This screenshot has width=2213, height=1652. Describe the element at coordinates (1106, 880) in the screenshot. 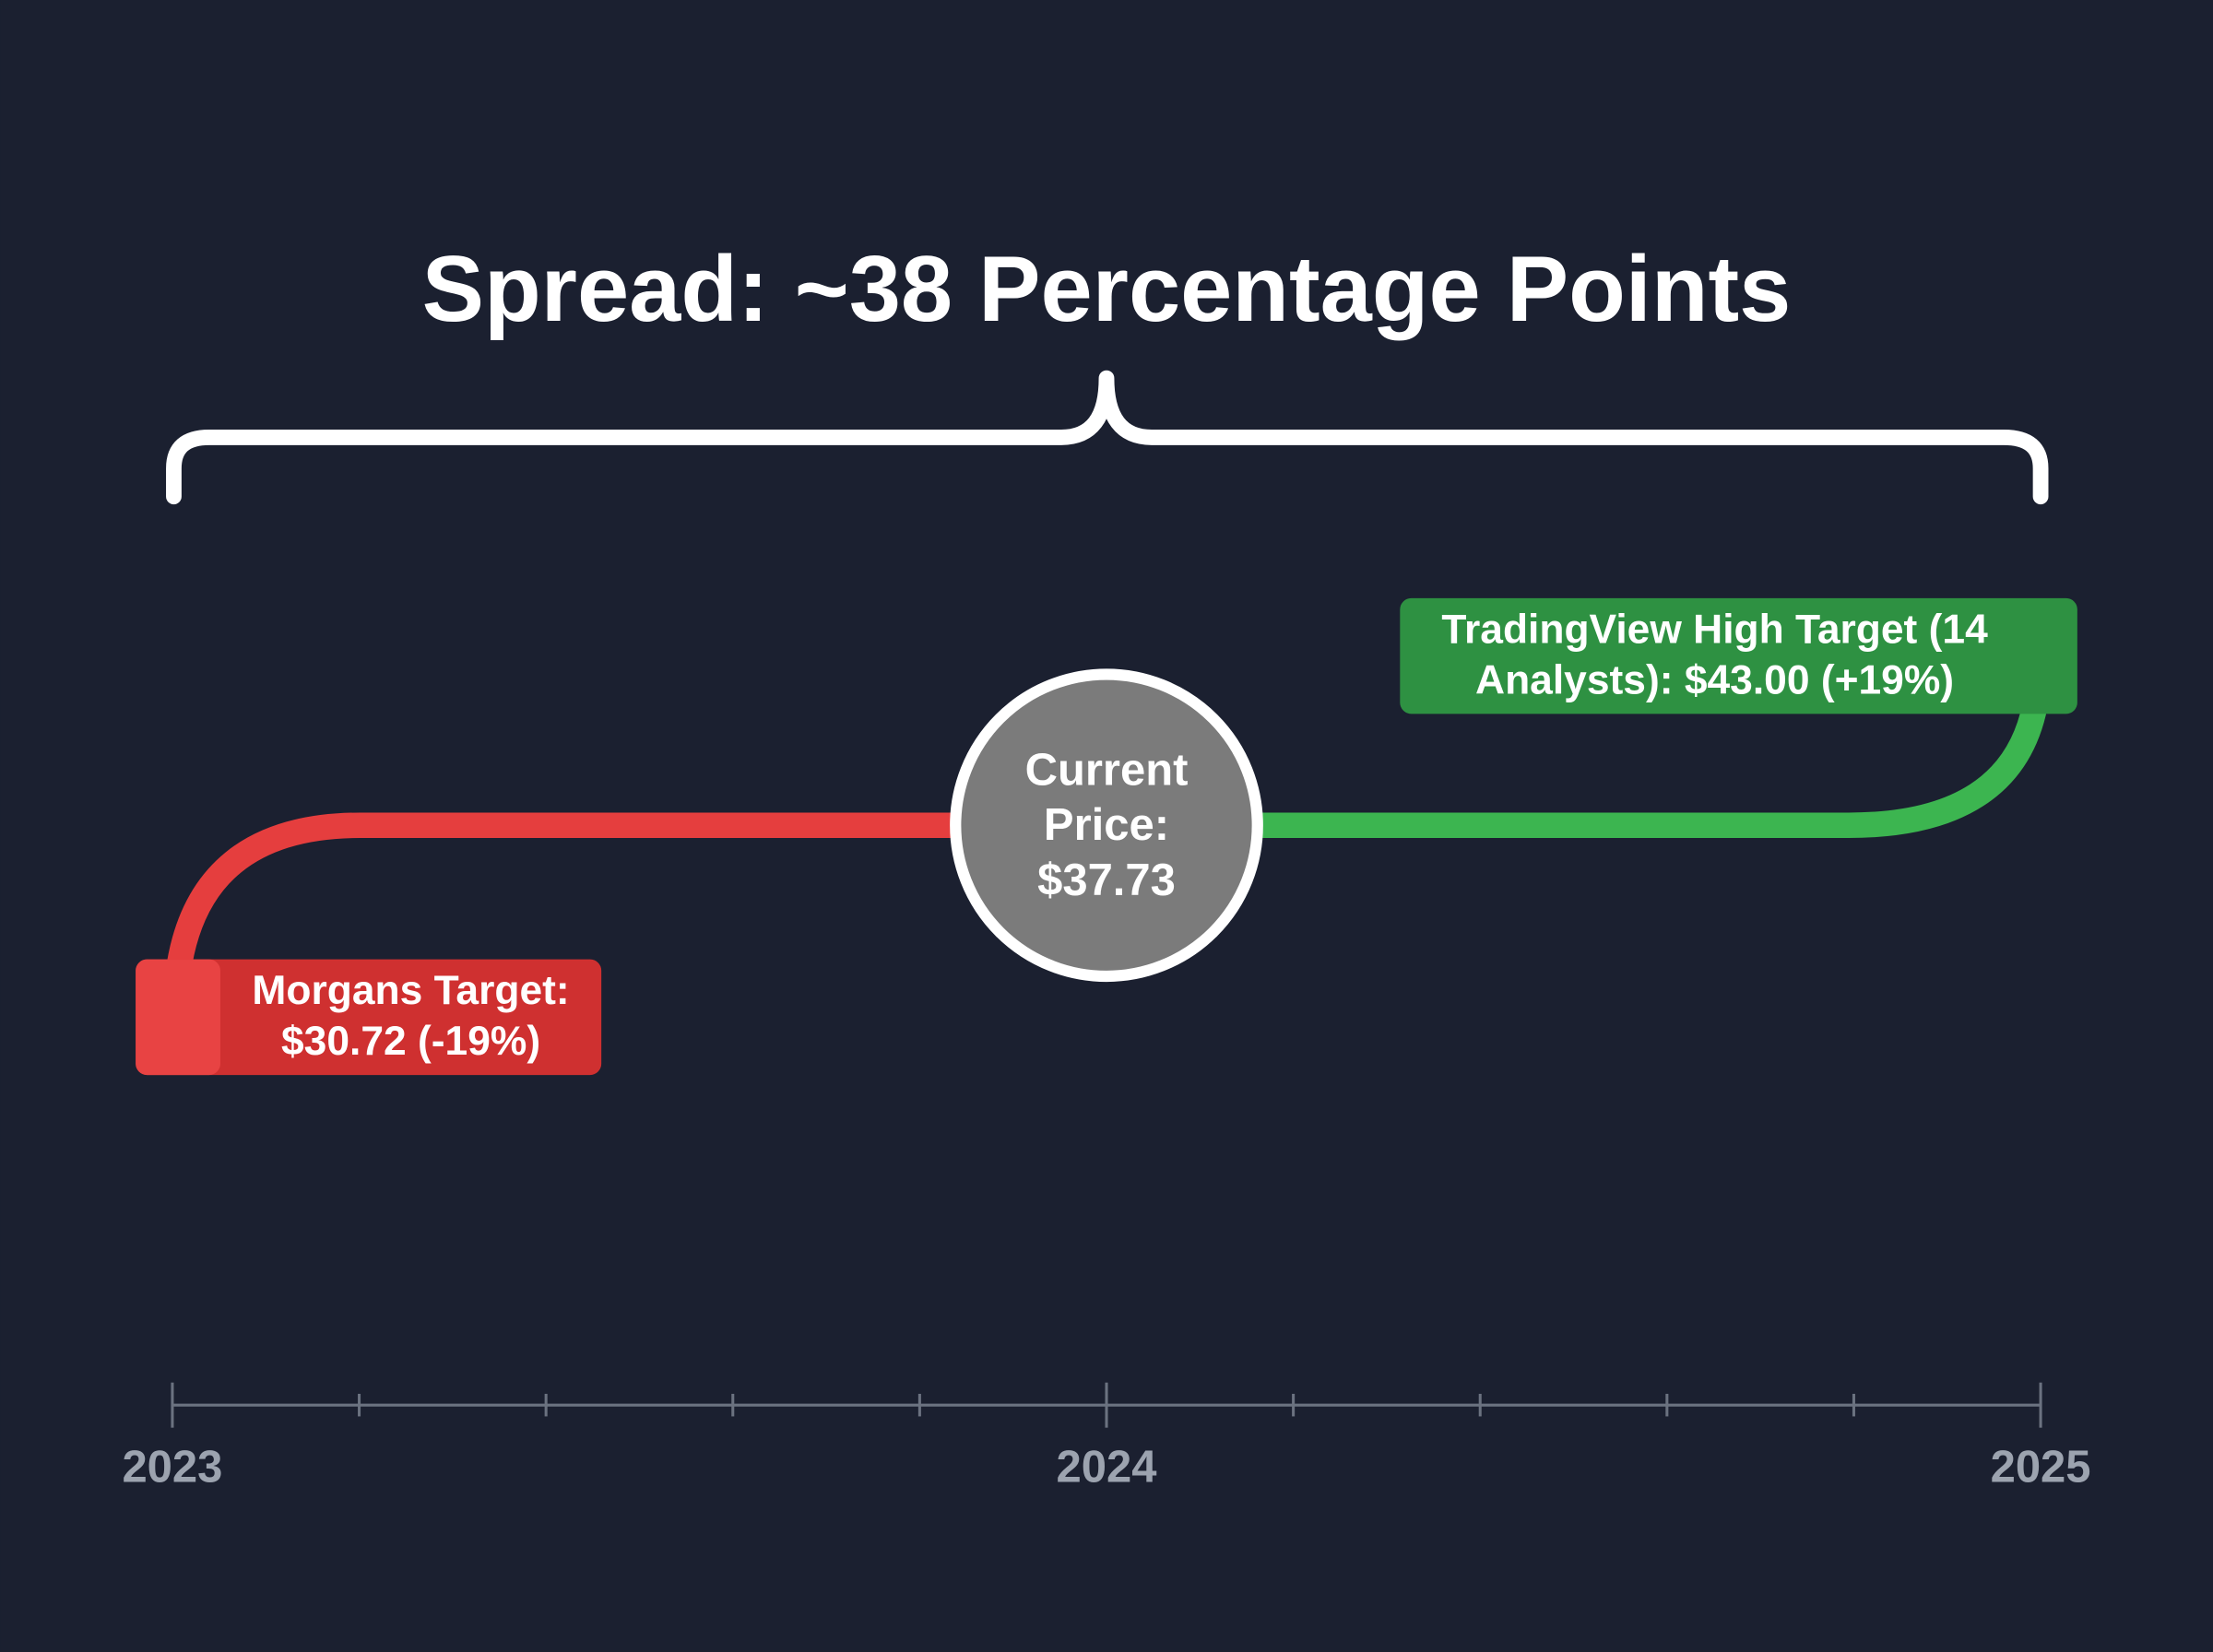

I see `current-price-label: $37.73` at that location.